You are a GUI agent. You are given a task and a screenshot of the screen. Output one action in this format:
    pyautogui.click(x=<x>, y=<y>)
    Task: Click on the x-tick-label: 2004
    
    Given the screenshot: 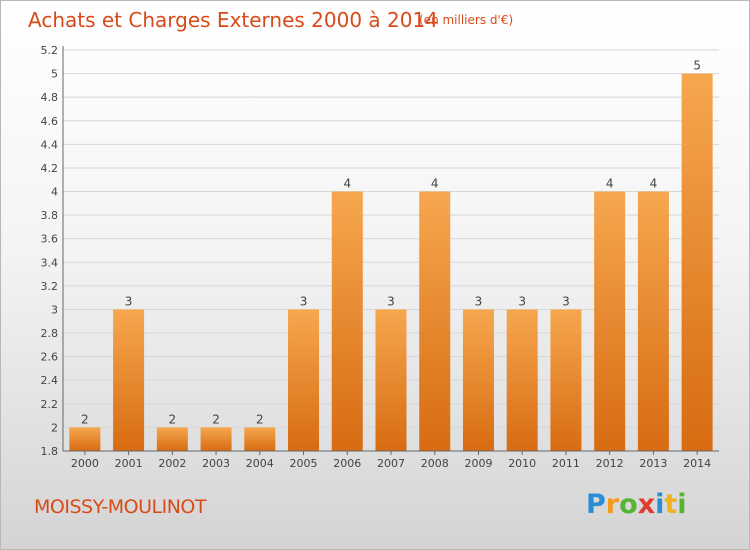 What is the action you would take?
    pyautogui.click(x=260, y=463)
    